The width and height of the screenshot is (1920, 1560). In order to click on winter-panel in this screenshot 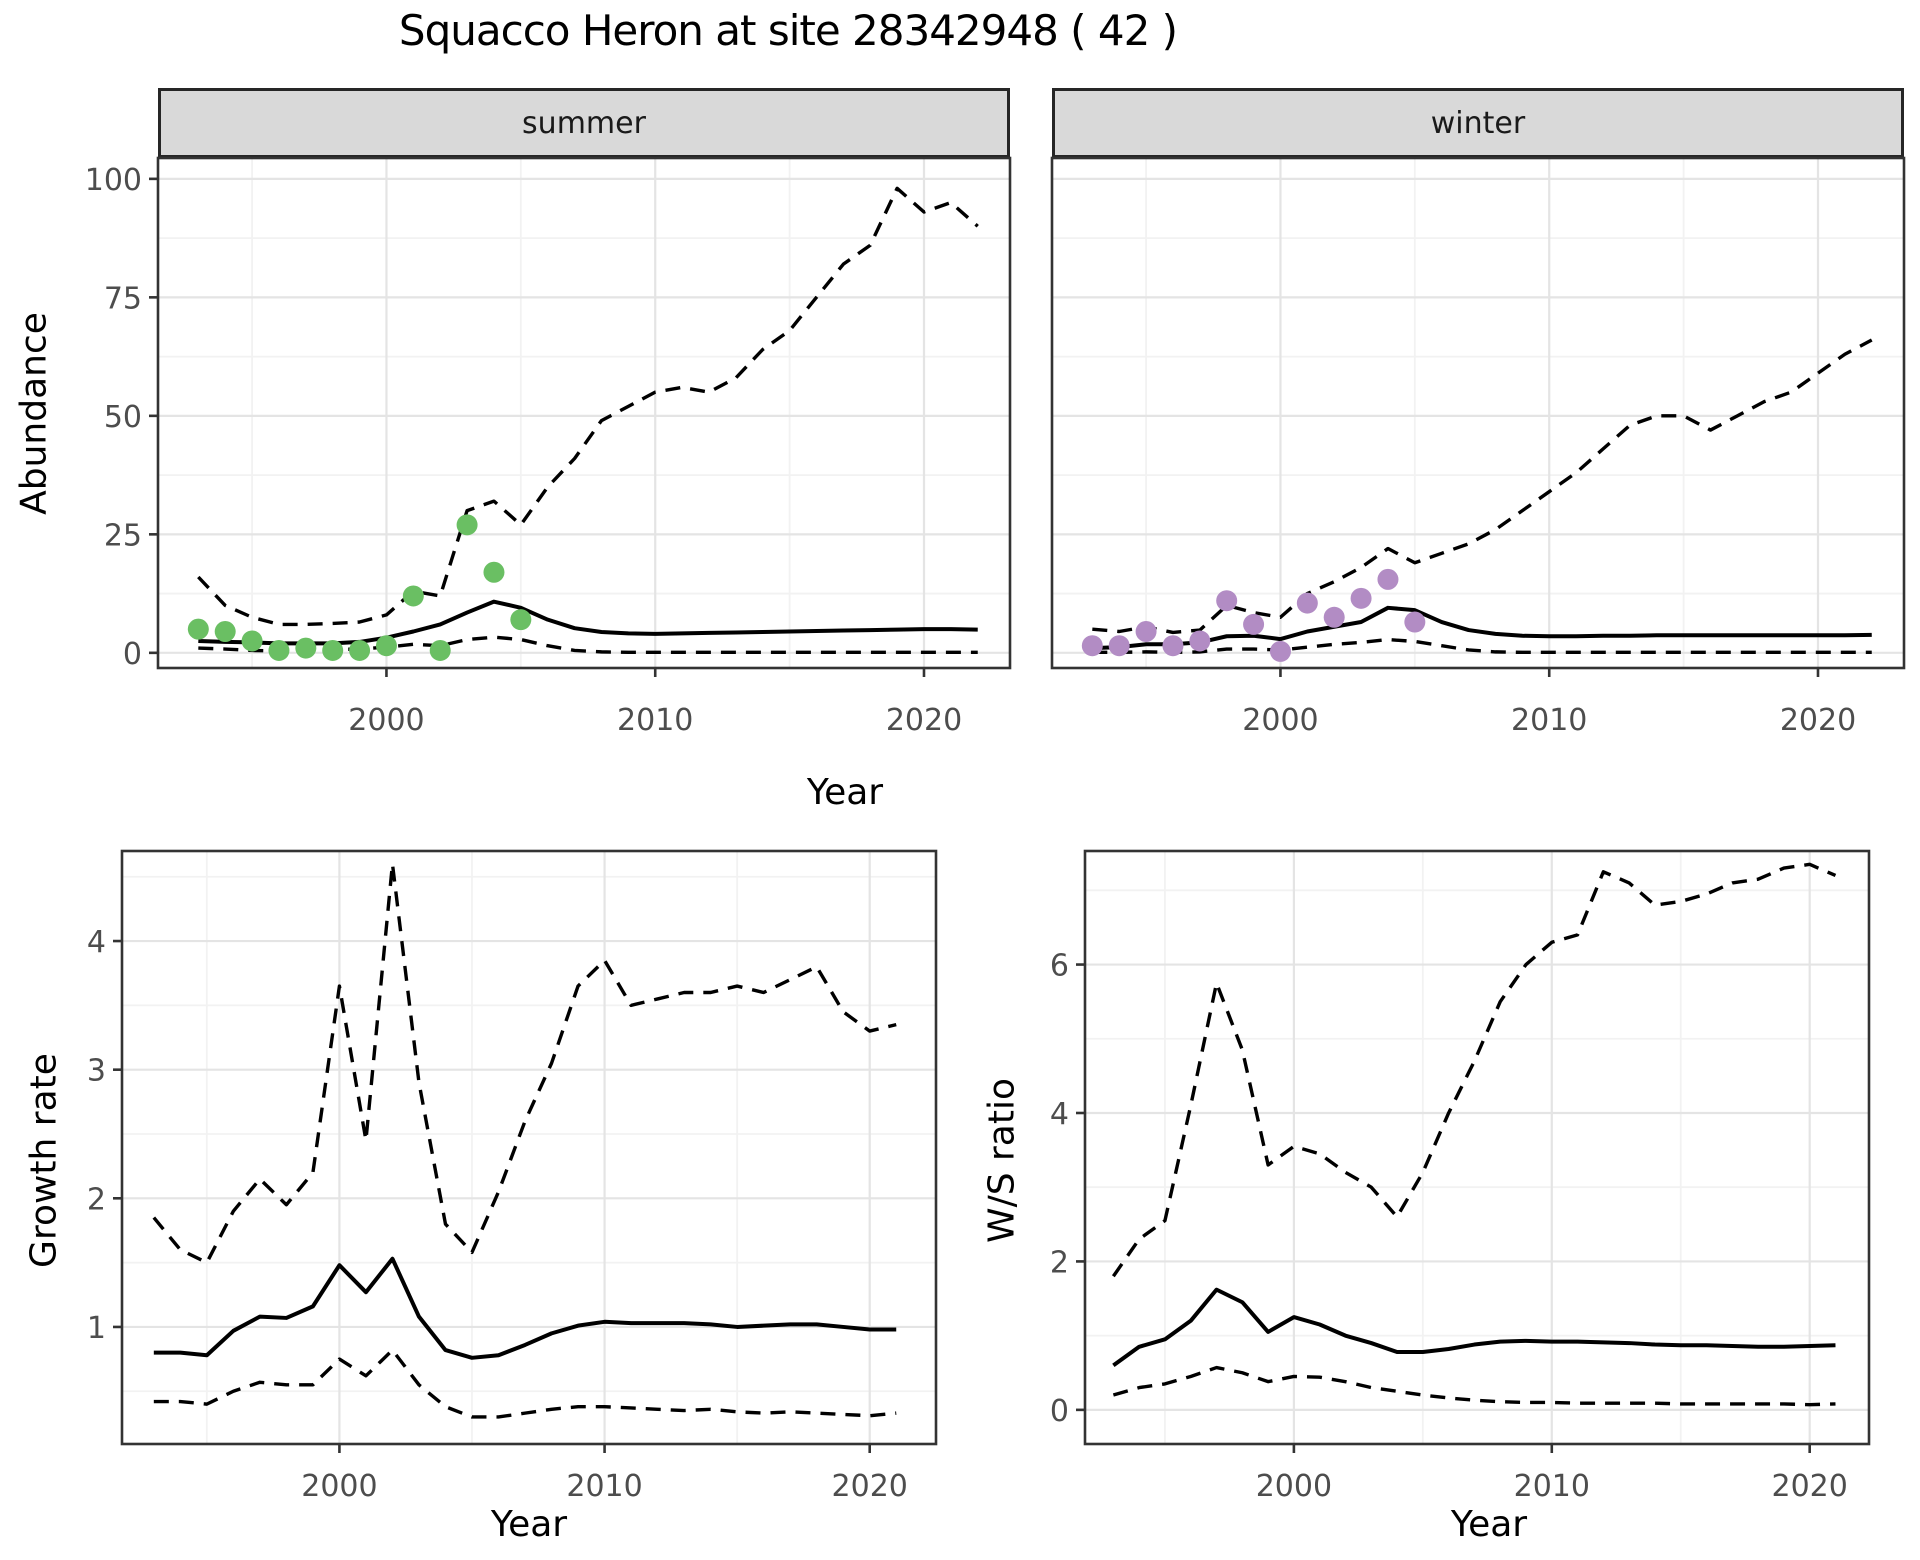, I will do `click(1478, 413)`.